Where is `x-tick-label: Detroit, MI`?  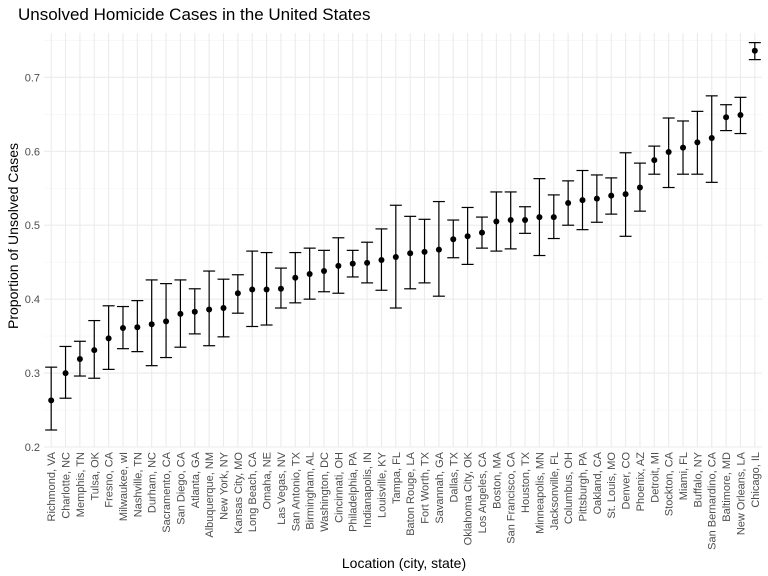
x-tick-label: Detroit, MI is located at coordinates (655, 477).